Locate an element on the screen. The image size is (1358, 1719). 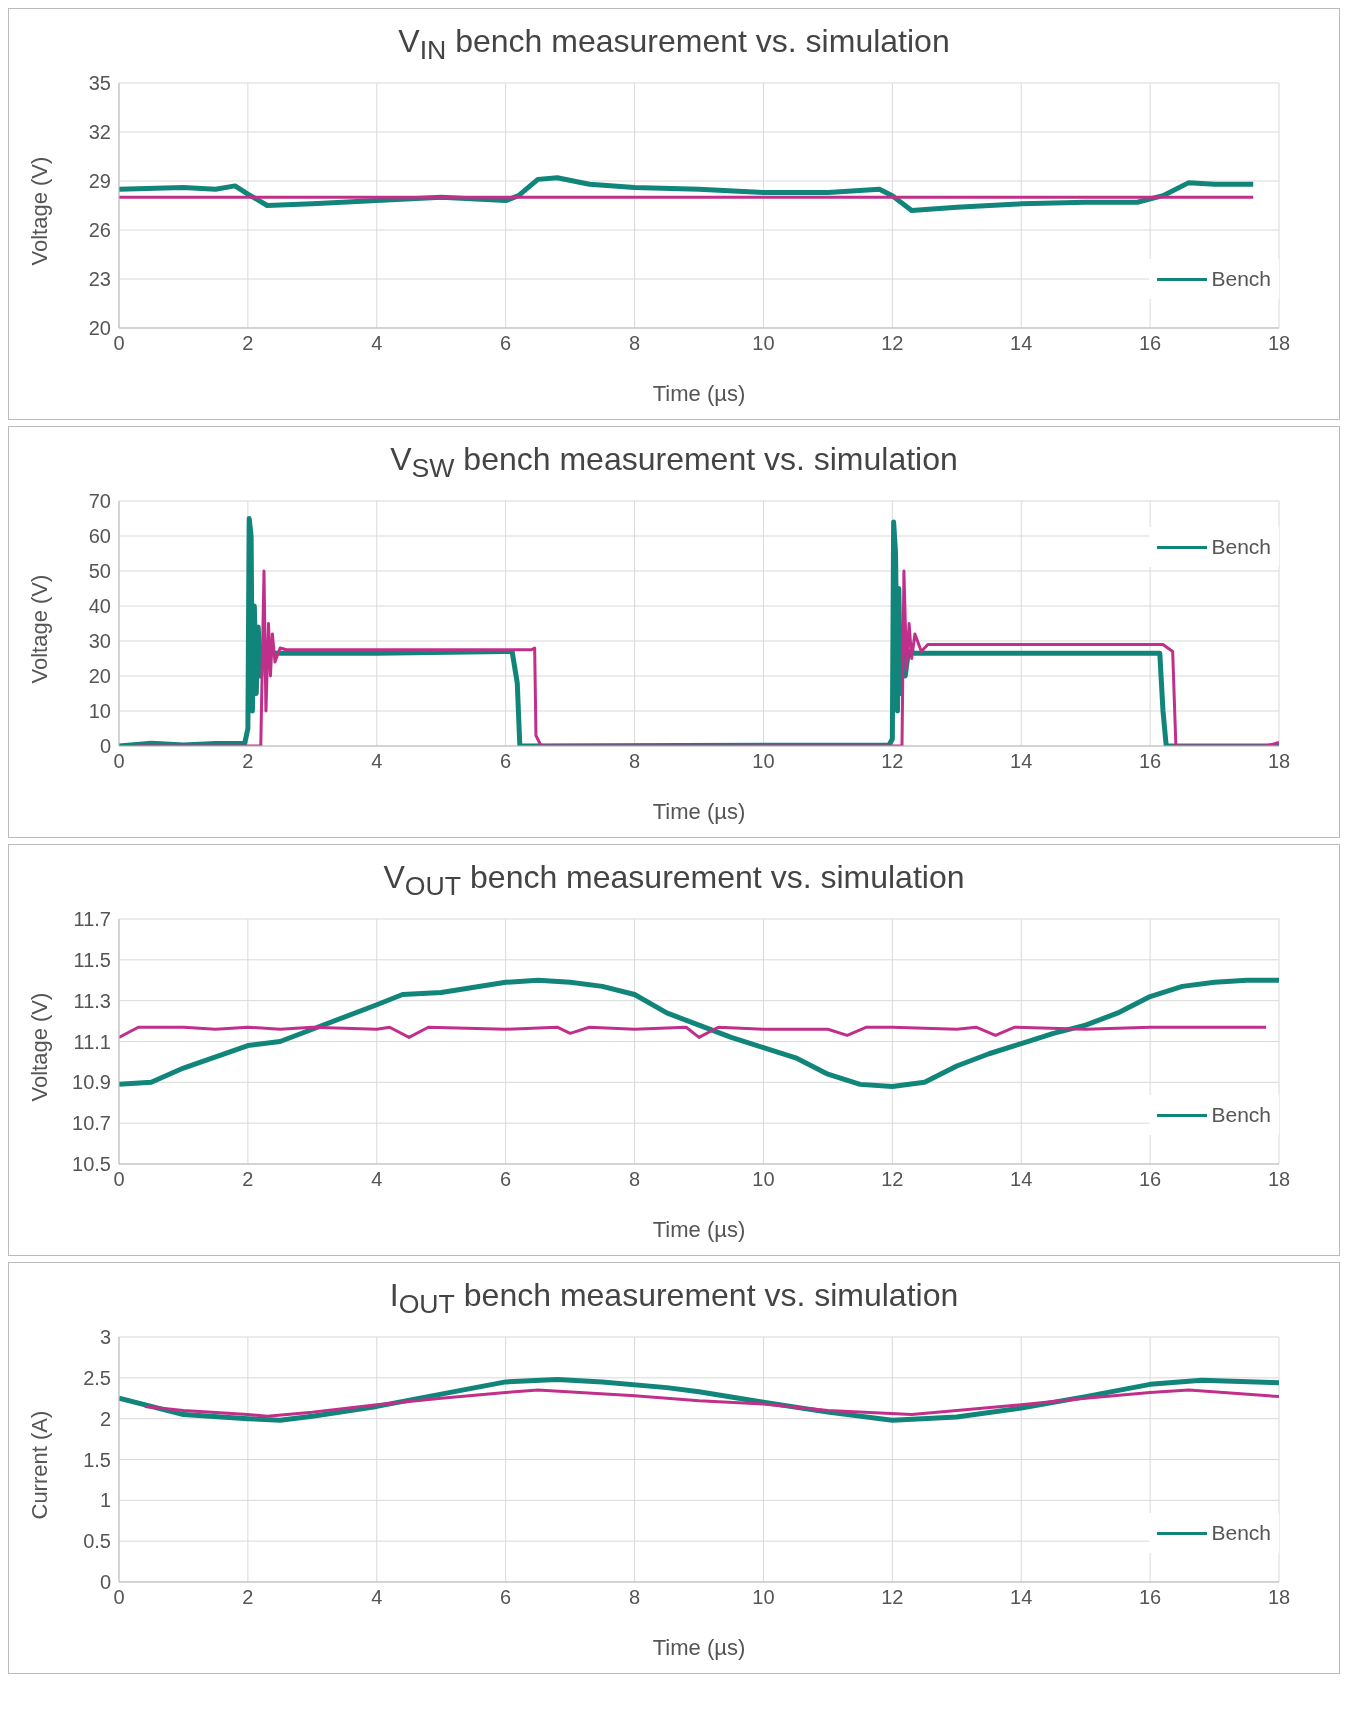
y-tick-label: 2.5 is located at coordinates (97, 1377).